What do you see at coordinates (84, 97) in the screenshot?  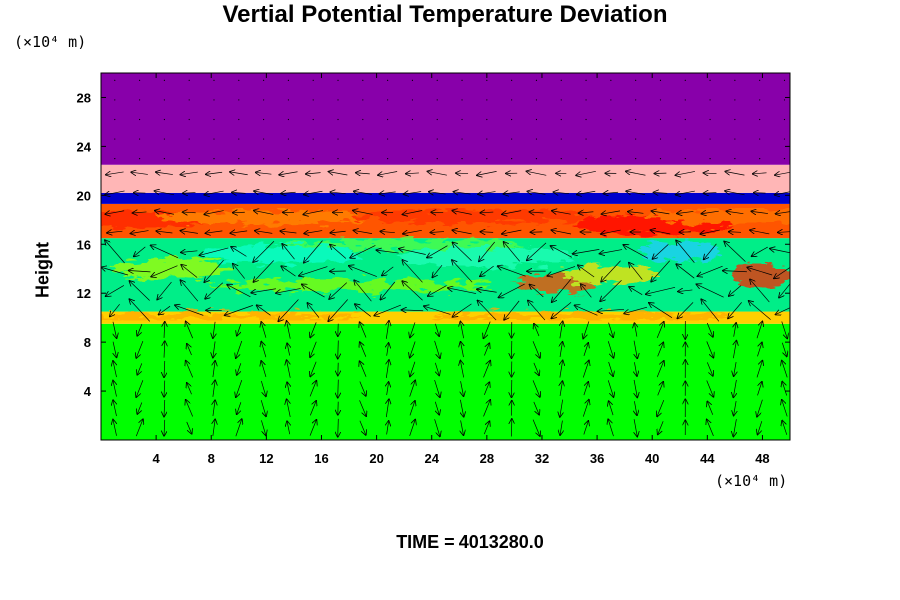 I see `y-tick-label-28: 28` at bounding box center [84, 97].